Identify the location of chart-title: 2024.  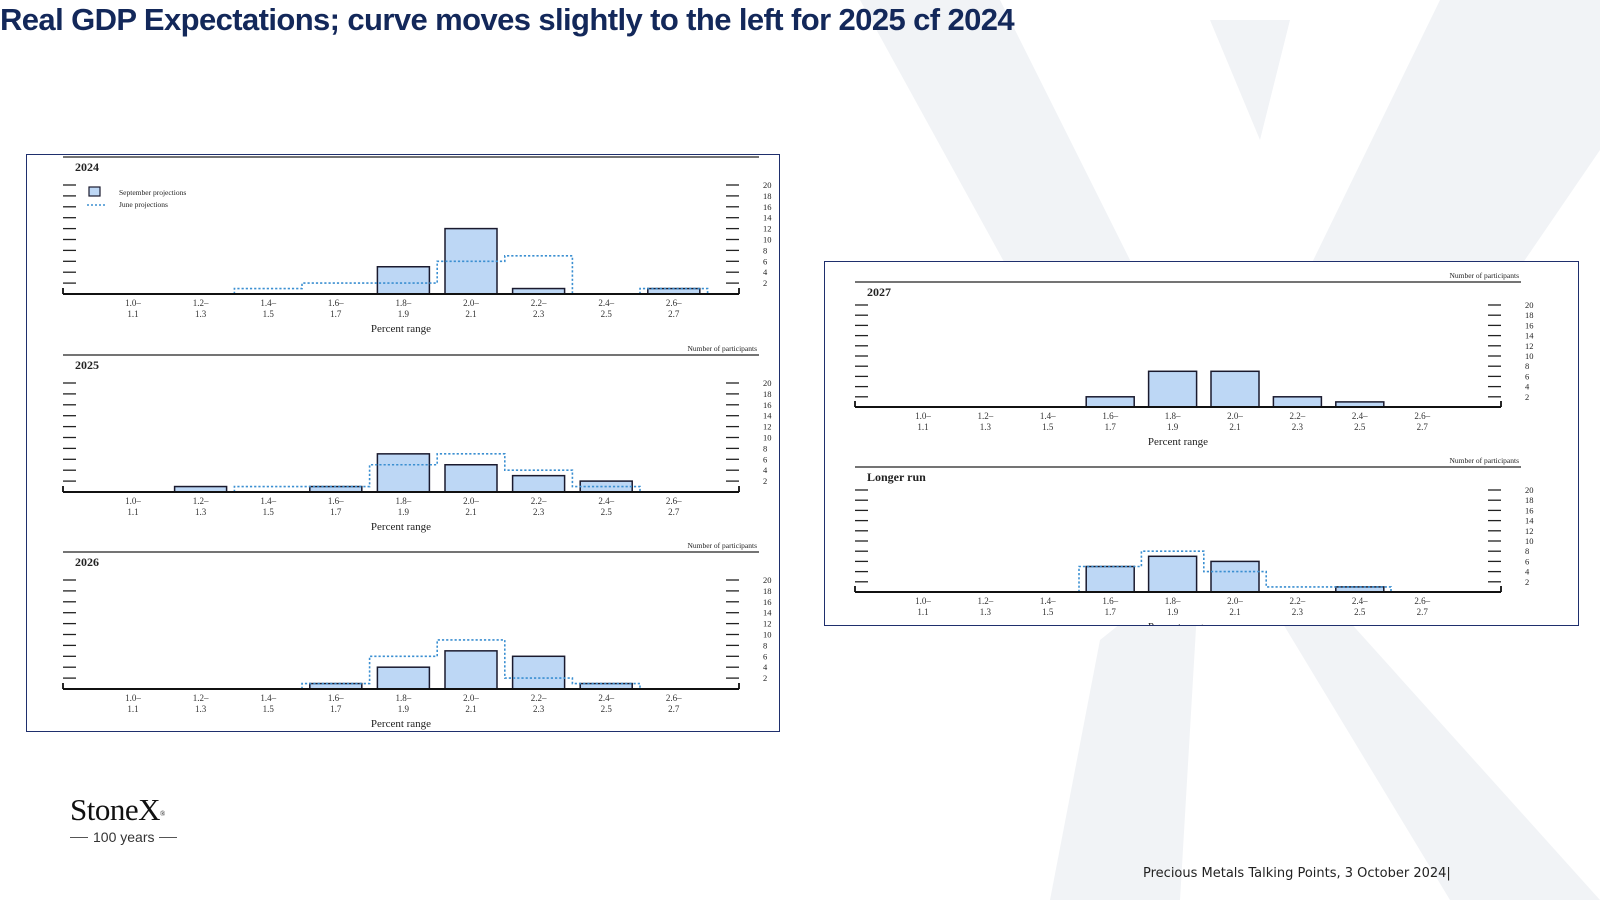
(87, 167).